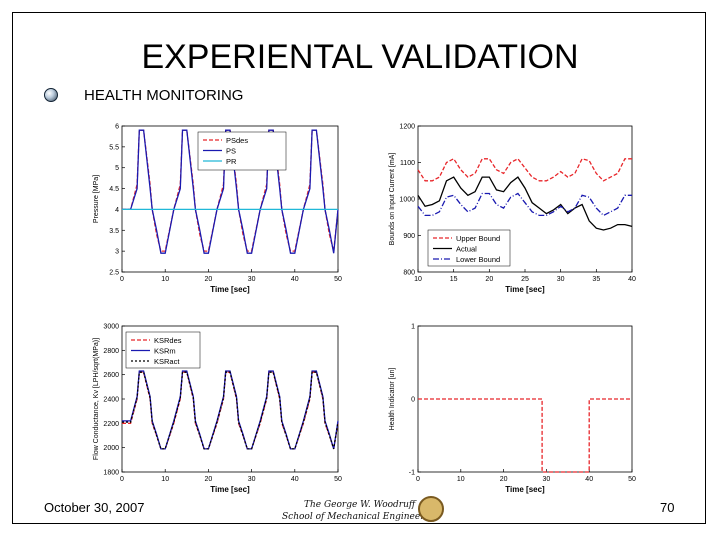  I want to click on legend-label: PS, so click(231, 151).